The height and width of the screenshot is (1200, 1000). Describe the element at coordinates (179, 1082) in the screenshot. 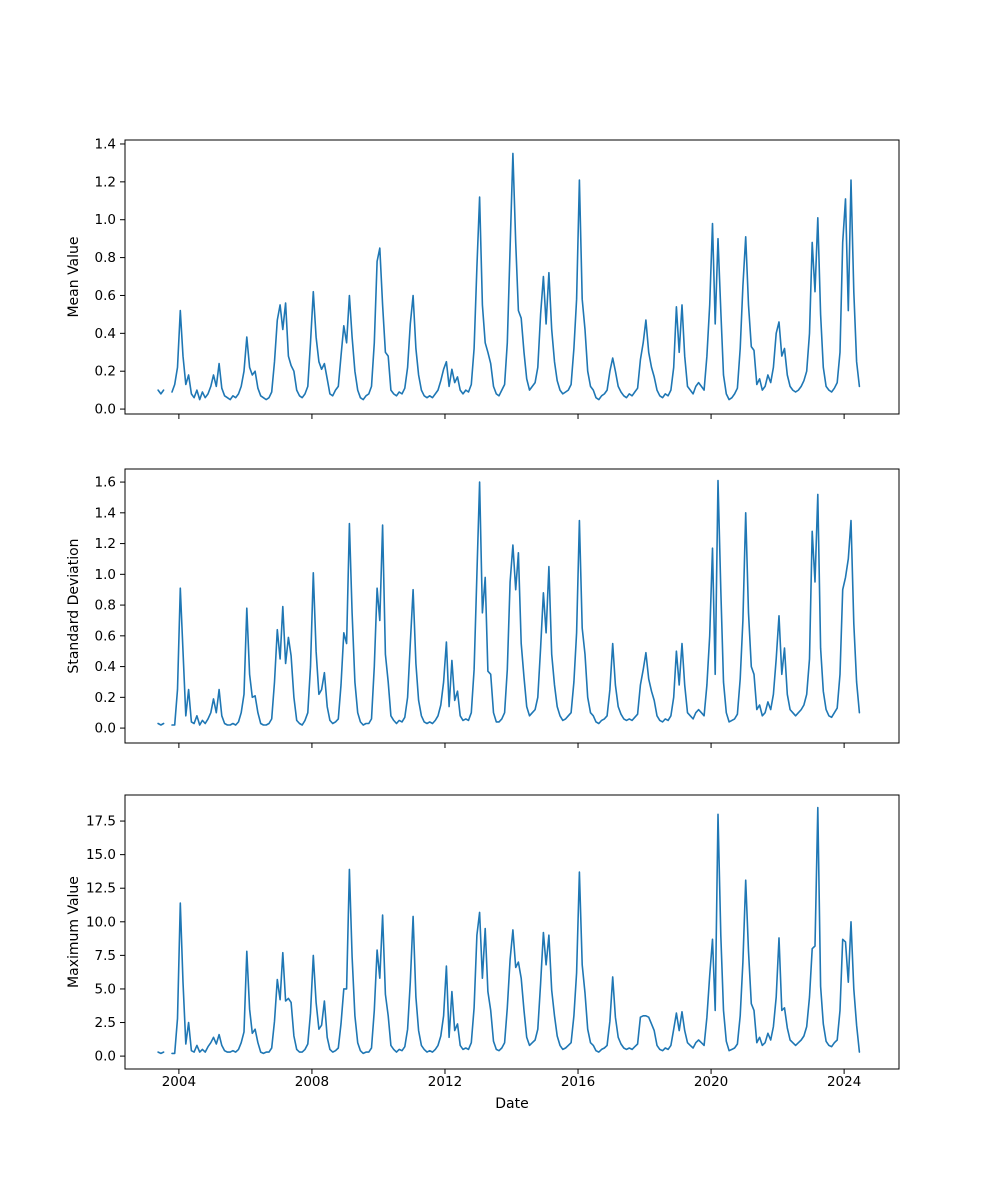

I see `x-tick-label: 2004` at that location.